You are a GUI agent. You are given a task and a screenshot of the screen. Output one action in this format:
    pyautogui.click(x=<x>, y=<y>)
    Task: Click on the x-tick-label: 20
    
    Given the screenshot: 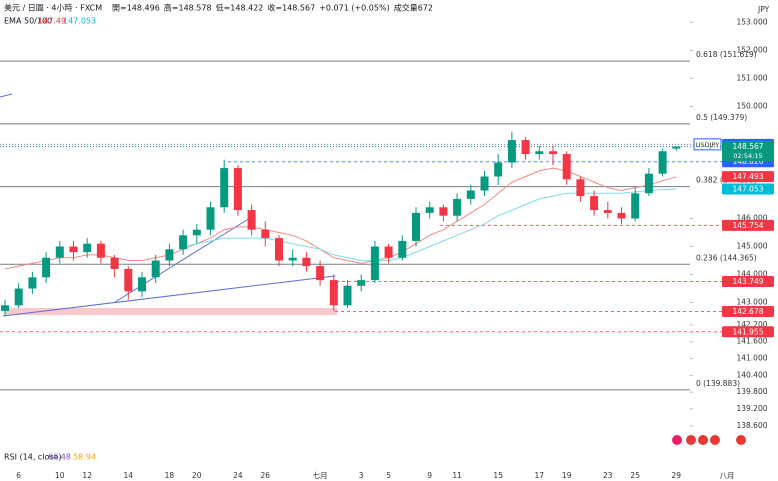 What is the action you would take?
    pyautogui.click(x=197, y=475)
    